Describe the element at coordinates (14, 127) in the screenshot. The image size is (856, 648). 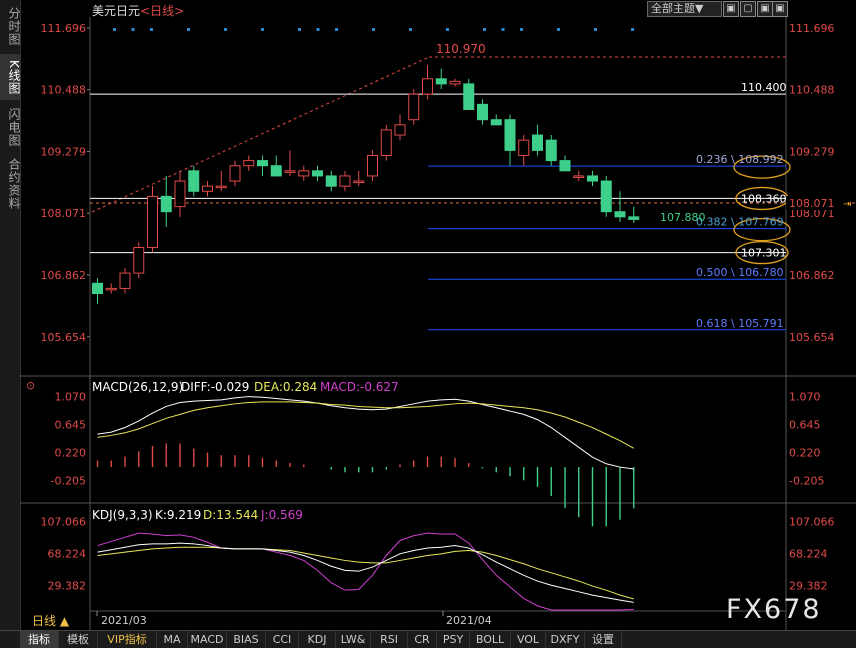
I see `tab-lightning-chart: 闪电图` at that location.